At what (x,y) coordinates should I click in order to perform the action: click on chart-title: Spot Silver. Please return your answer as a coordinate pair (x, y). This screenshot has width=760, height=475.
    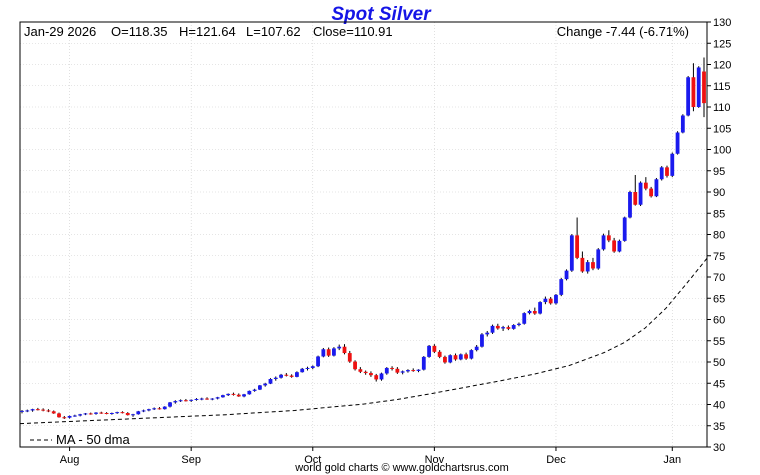
    Looking at the image, I should click on (381, 14).